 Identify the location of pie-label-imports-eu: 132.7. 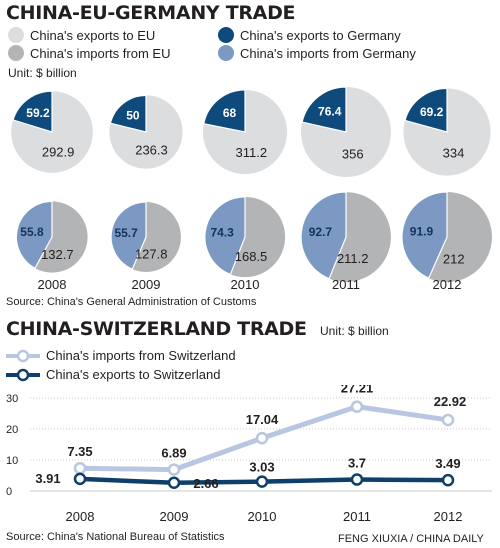
(57, 254).